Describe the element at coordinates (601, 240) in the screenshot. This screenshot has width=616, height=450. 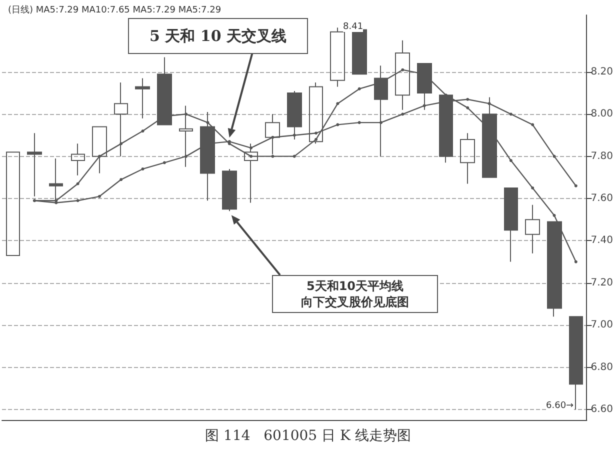
I see `y-tick-label: 7.40` at that location.